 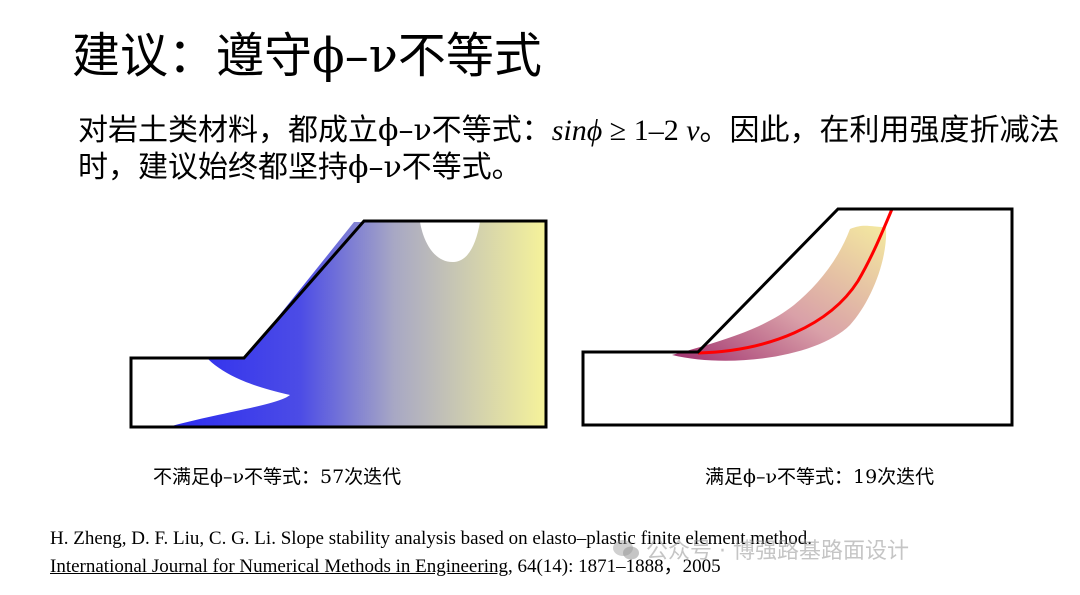 What do you see at coordinates (640, 130) in the screenshot?
I see `formula-rest: ≥ 1–2` at bounding box center [640, 130].